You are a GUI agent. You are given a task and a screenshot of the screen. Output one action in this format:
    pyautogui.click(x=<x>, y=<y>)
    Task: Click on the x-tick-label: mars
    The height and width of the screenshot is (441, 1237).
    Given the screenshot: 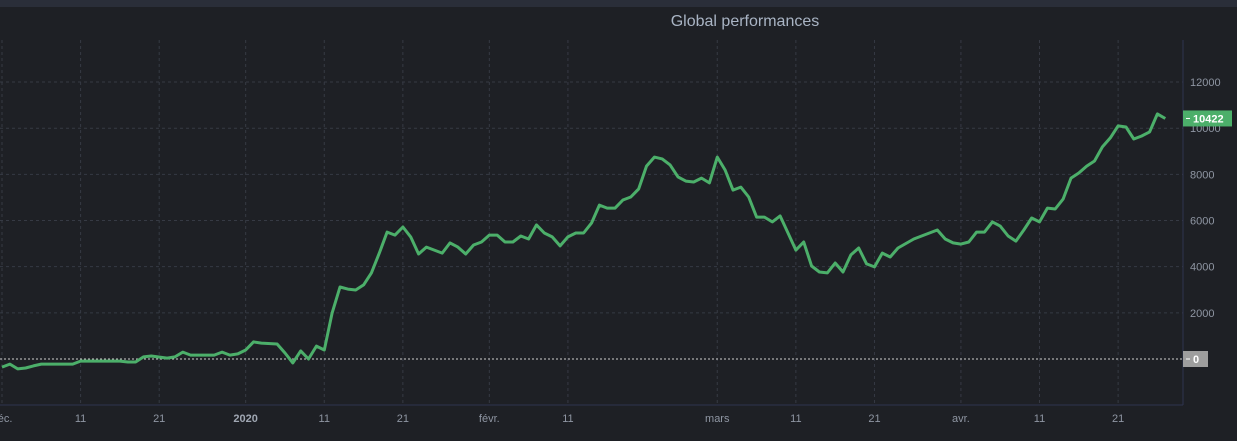 What is the action you would take?
    pyautogui.click(x=717, y=419)
    